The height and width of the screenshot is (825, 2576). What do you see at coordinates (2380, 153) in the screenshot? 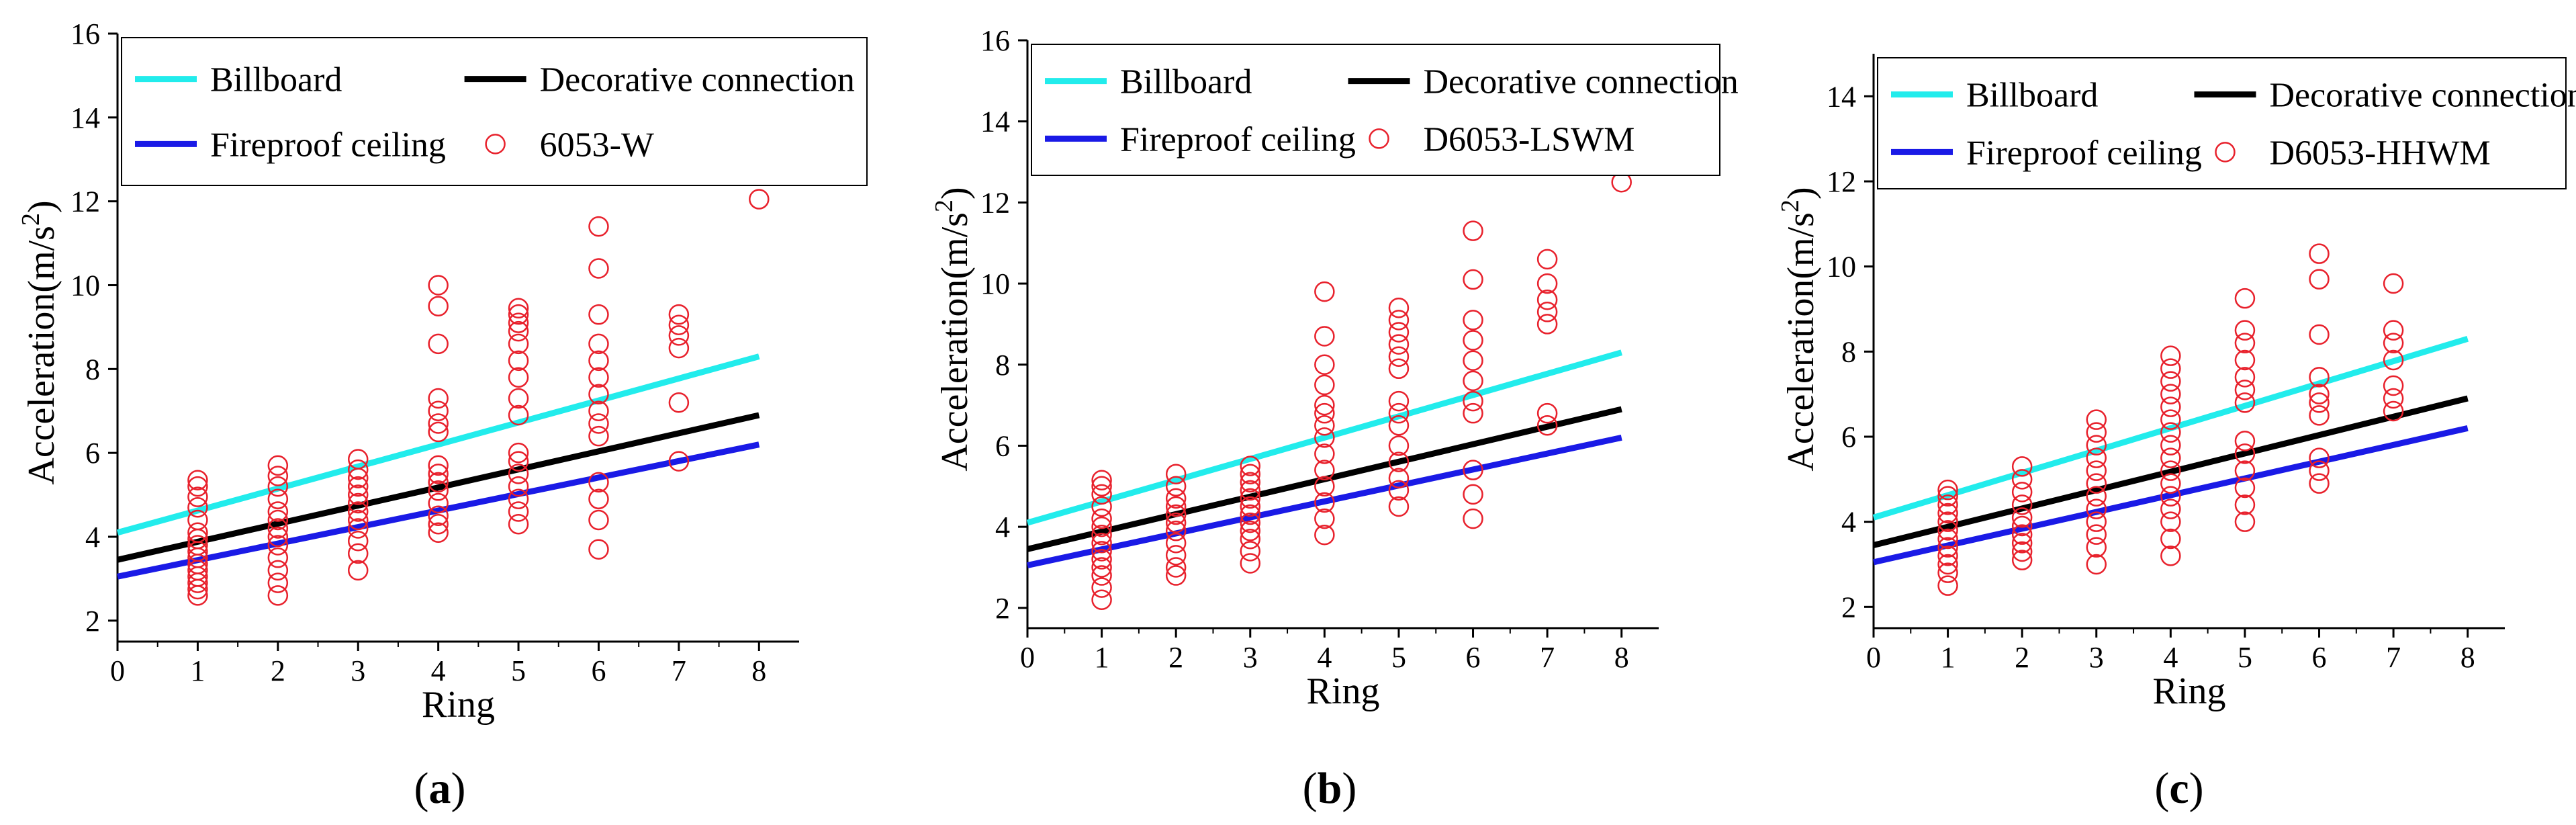
I see `legend-series-label: D6053-HHWM` at bounding box center [2380, 153].